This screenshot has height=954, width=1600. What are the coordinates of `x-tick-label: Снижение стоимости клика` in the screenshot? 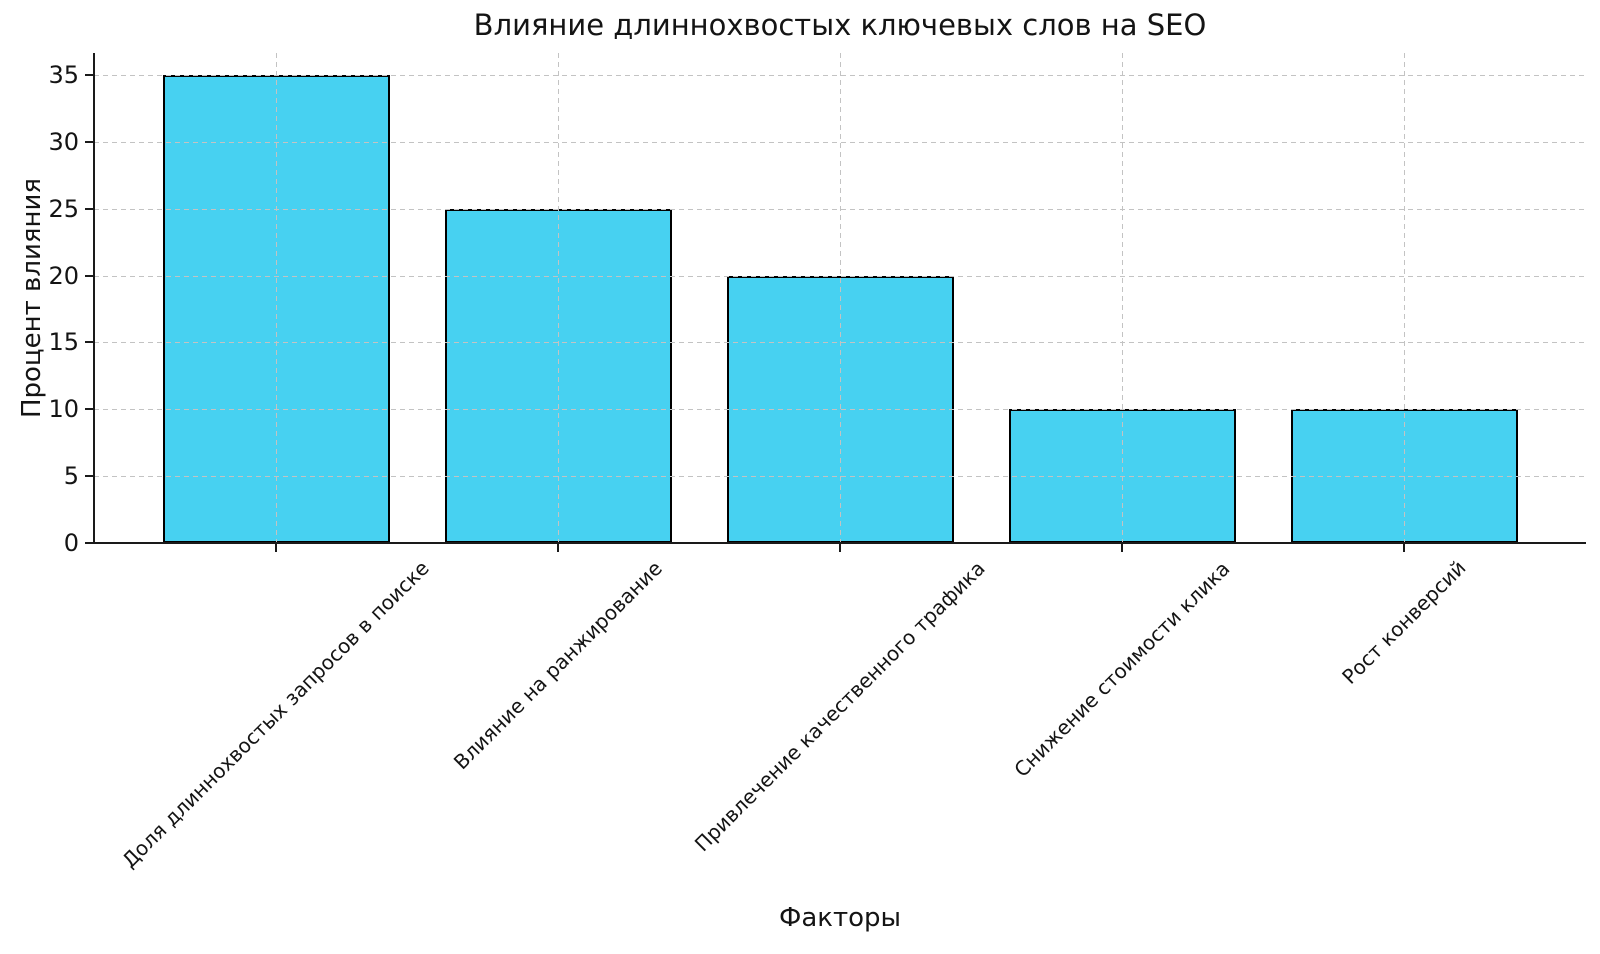 It's located at (1121, 669).